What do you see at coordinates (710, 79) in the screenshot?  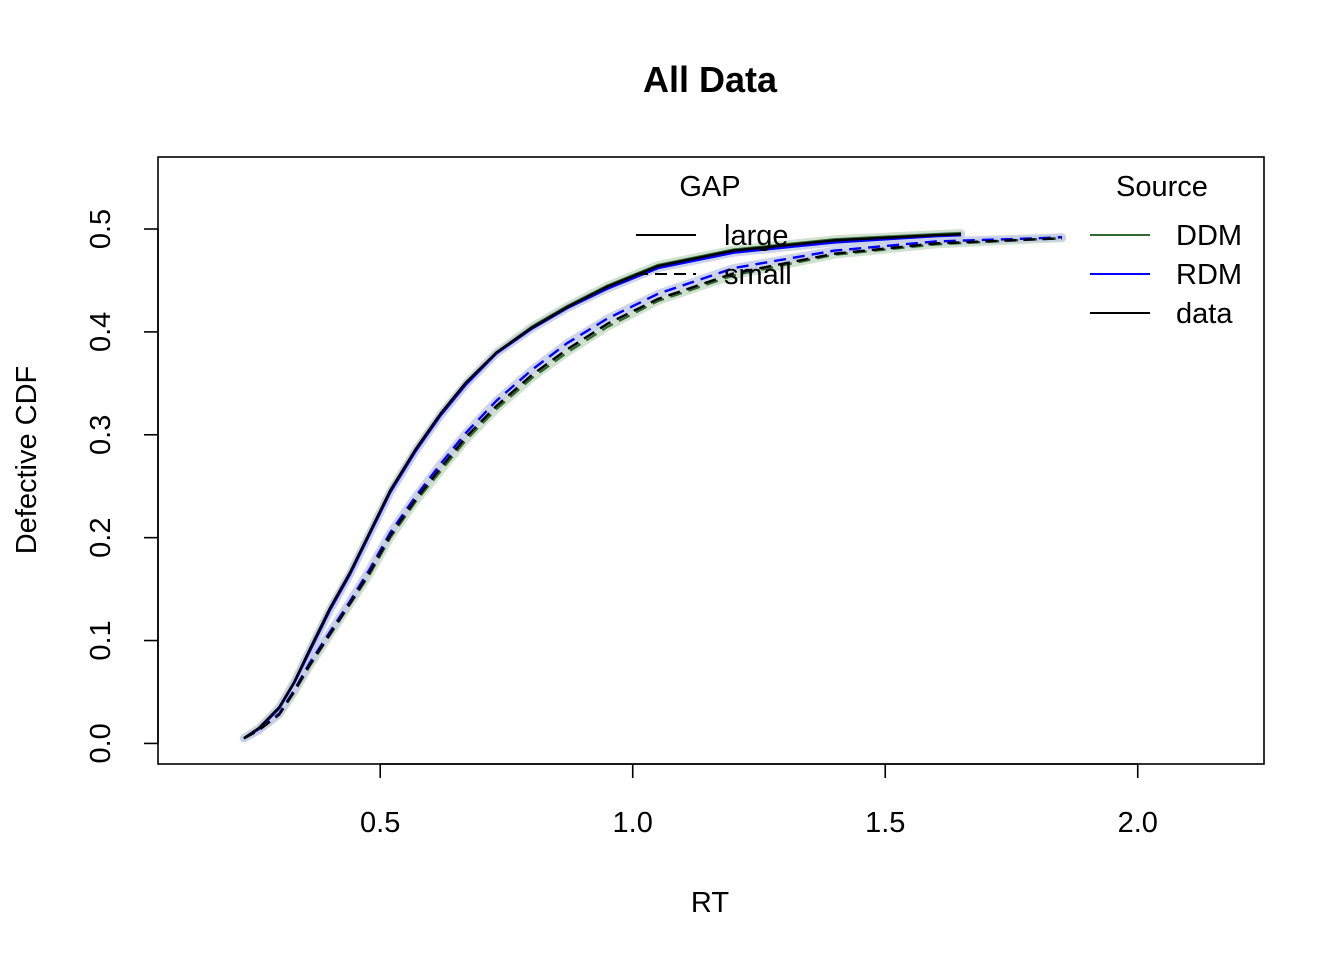 I see `chart-title: All Data` at bounding box center [710, 79].